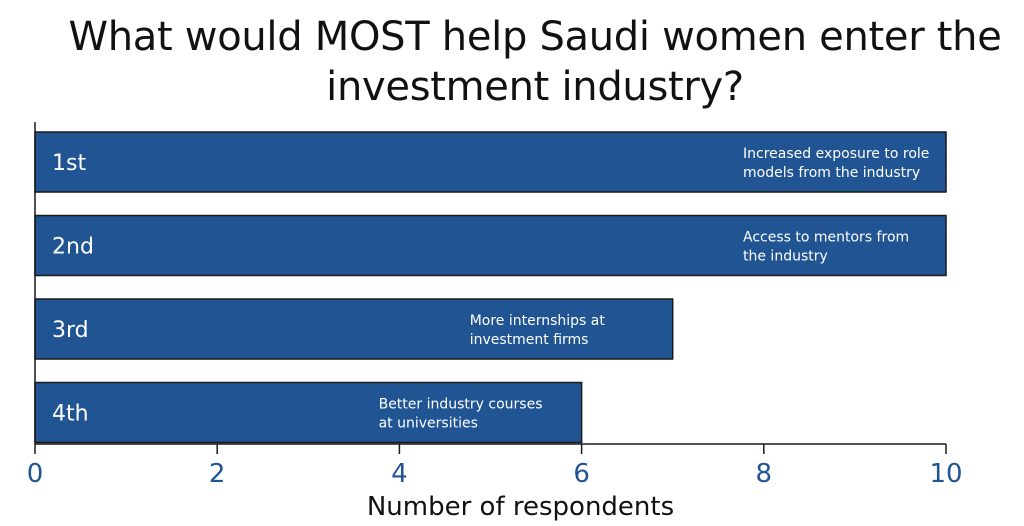 The image size is (1024, 526). Describe the element at coordinates (70, 414) in the screenshot. I see `bar-rank-label: 4th` at that location.